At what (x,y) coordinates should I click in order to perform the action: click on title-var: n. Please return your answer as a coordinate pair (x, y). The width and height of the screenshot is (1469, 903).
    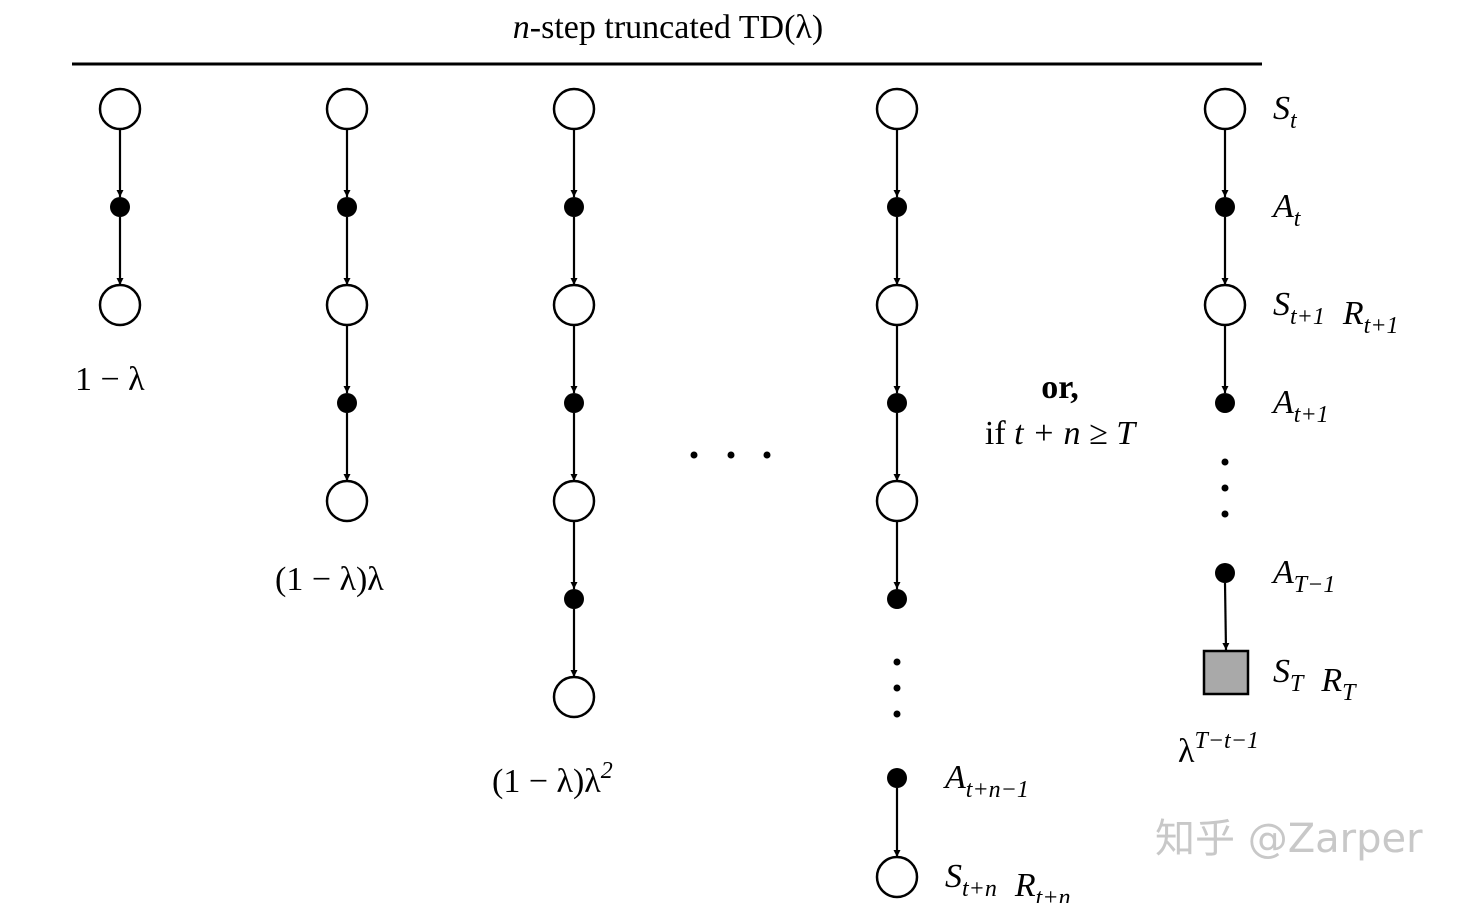
    Looking at the image, I should click on (521, 27).